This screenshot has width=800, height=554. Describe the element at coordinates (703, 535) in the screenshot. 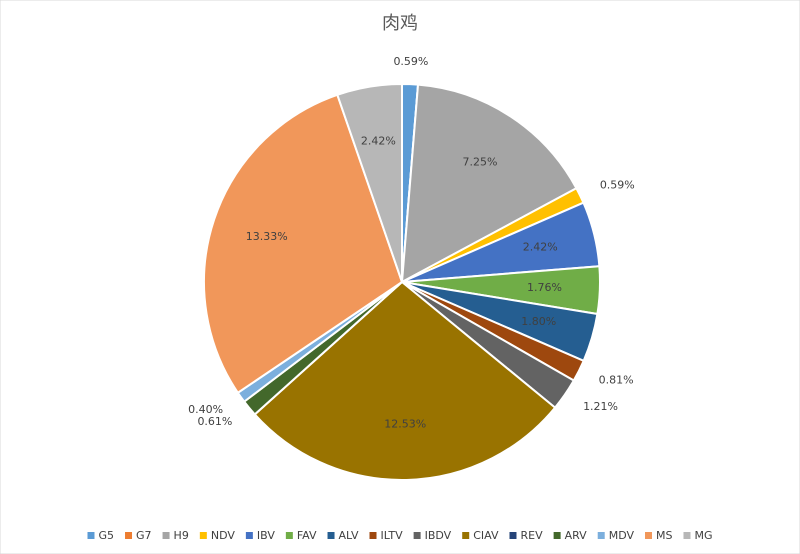

I see `legend-label: MG` at that location.